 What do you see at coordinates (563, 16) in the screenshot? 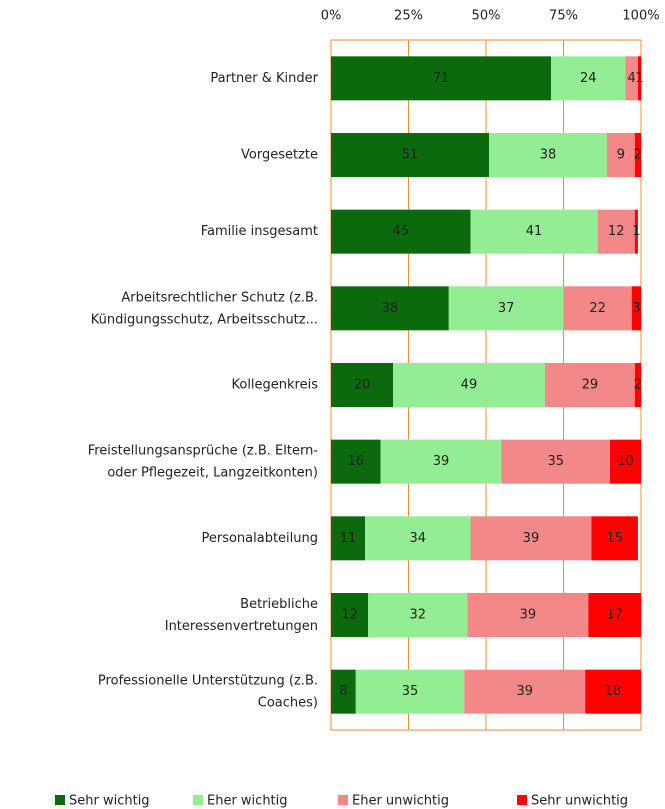
I see `x-tick-label: 75%` at bounding box center [563, 16].